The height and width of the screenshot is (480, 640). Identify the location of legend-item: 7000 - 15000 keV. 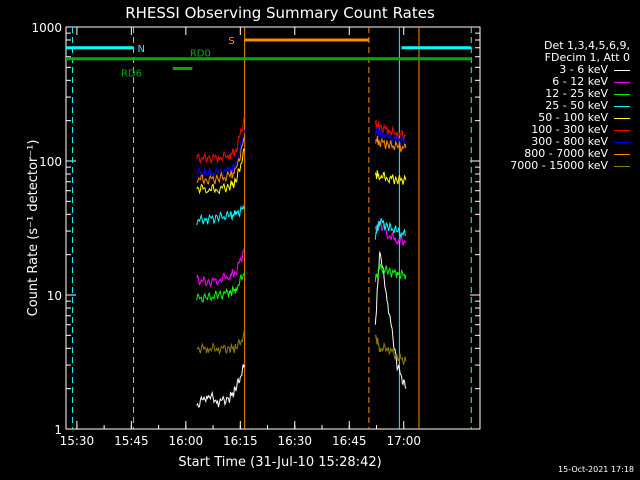
(570, 165).